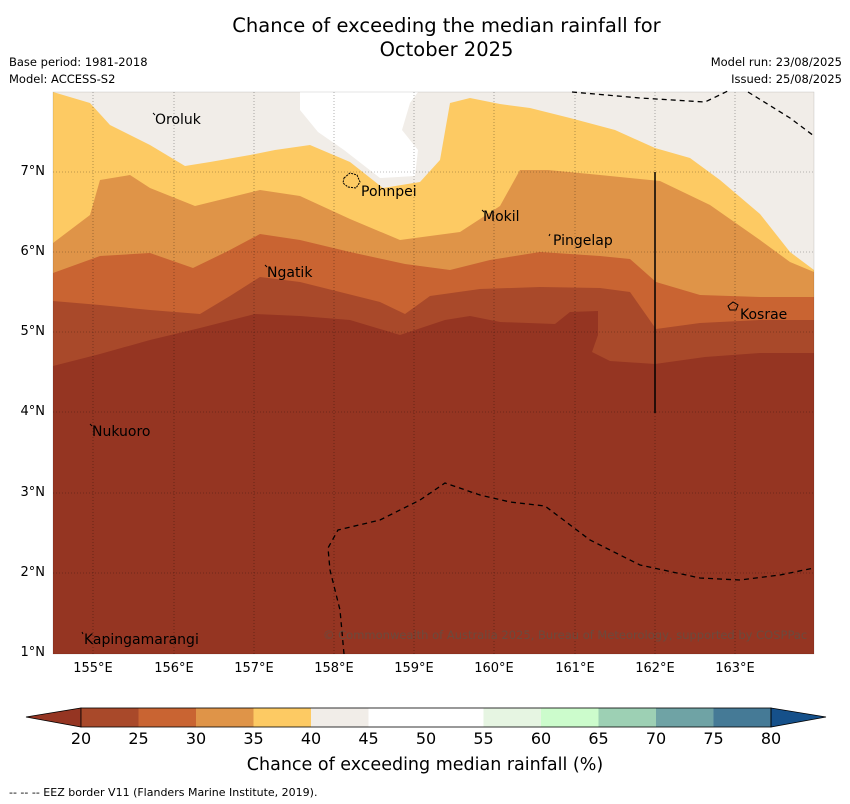  What do you see at coordinates (311, 738) in the screenshot?
I see `colorbar-tick: 40` at bounding box center [311, 738].